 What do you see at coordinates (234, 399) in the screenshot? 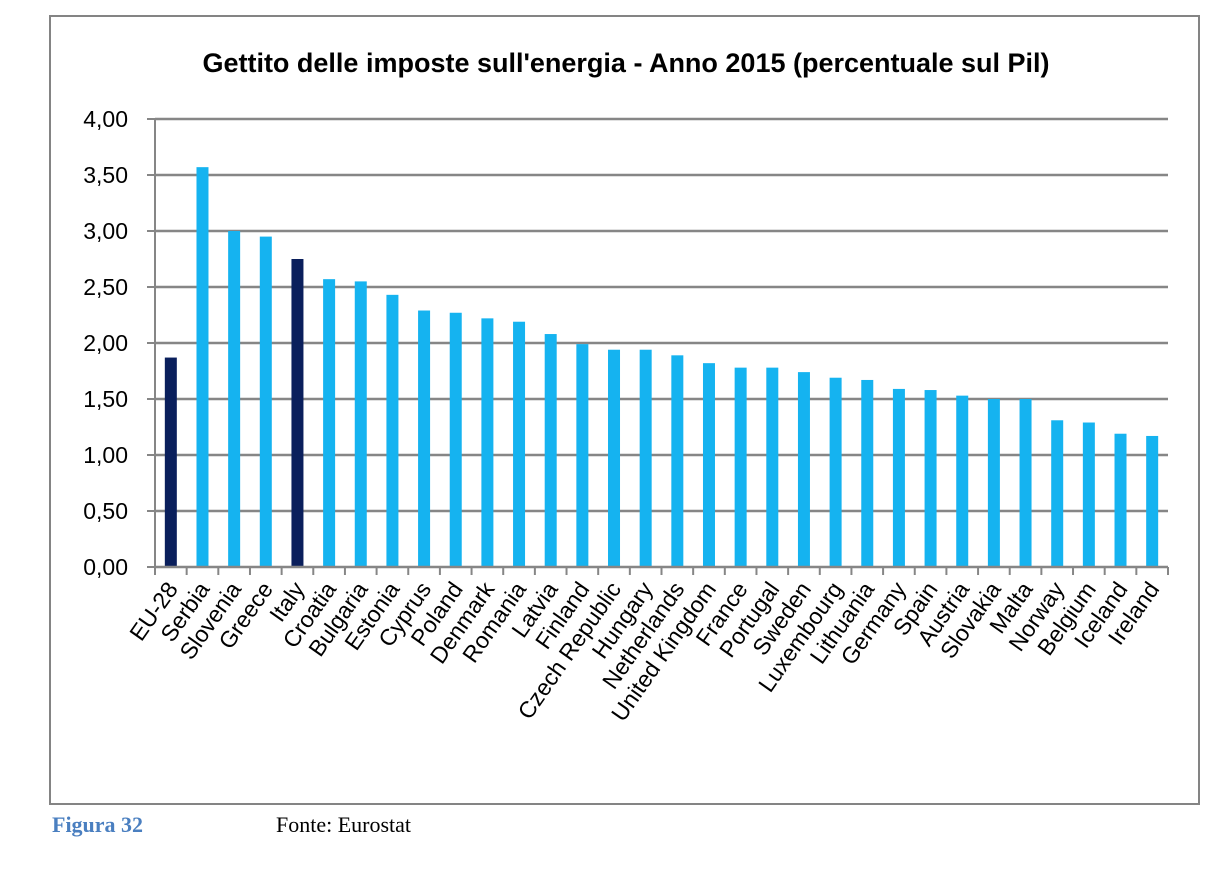
I see `bar-slovenia` at bounding box center [234, 399].